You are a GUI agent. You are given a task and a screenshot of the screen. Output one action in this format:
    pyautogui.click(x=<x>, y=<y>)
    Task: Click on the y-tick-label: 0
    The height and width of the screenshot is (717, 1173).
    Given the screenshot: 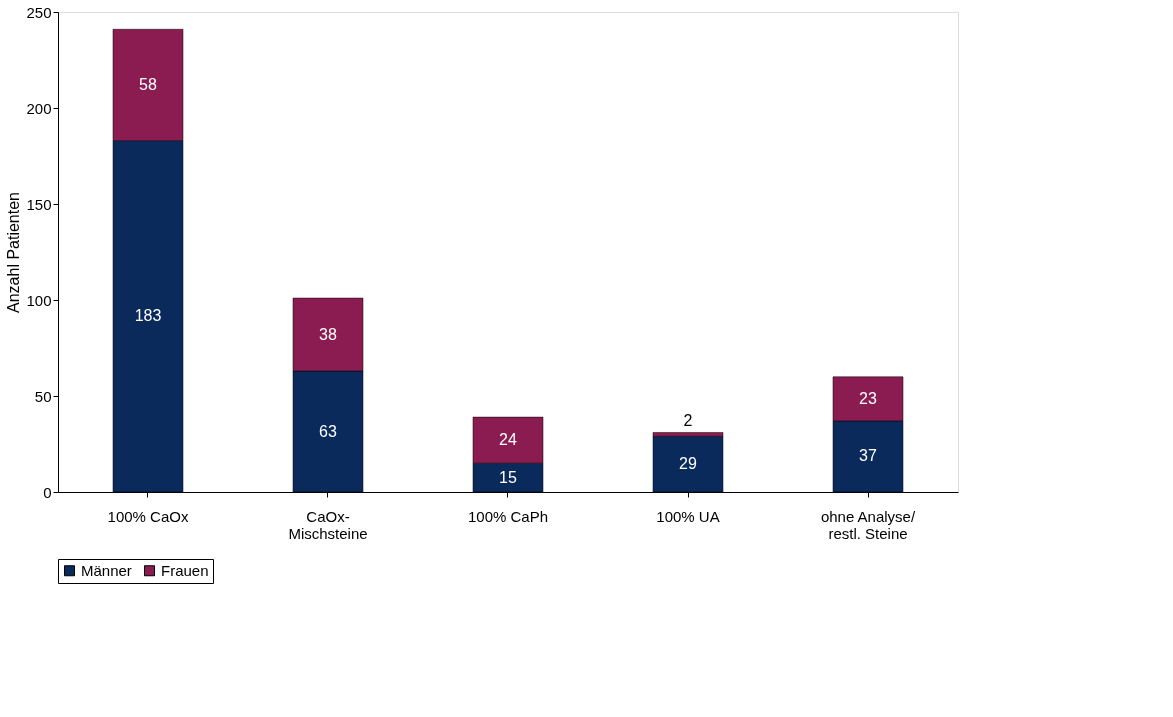 What is the action you would take?
    pyautogui.click(x=47, y=492)
    